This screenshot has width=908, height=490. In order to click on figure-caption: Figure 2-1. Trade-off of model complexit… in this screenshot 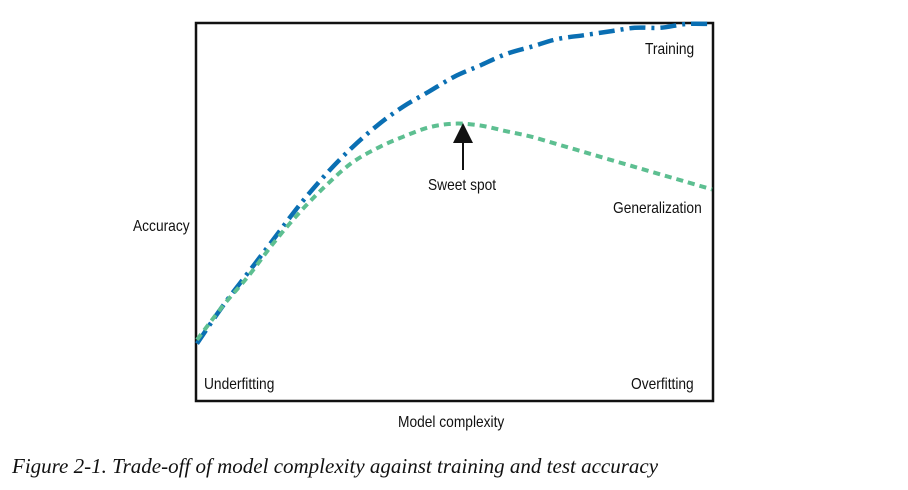, I will do `click(335, 466)`.